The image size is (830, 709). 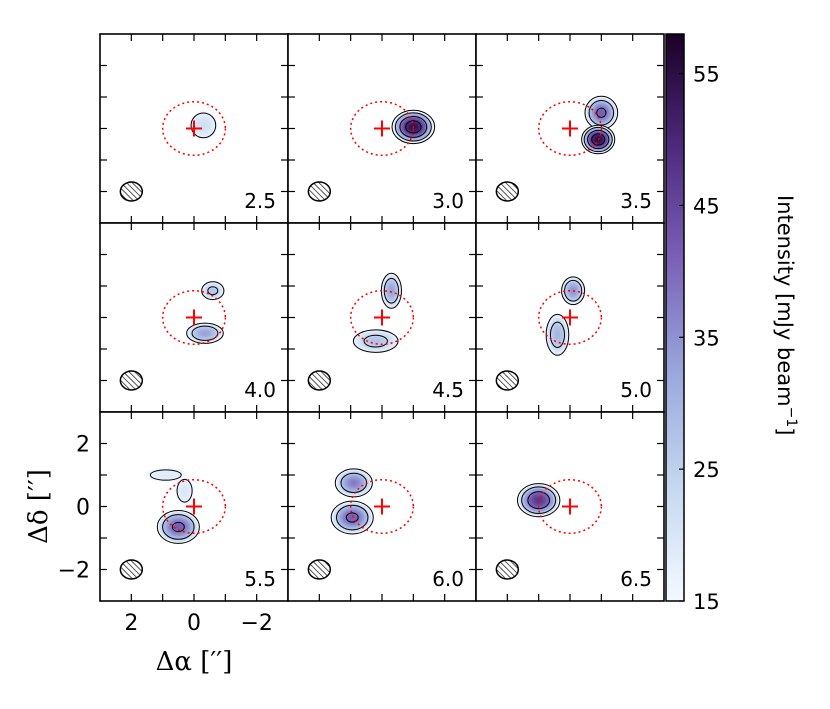 What do you see at coordinates (74, 571) in the screenshot?
I see `y-tick-label: −2` at bounding box center [74, 571].